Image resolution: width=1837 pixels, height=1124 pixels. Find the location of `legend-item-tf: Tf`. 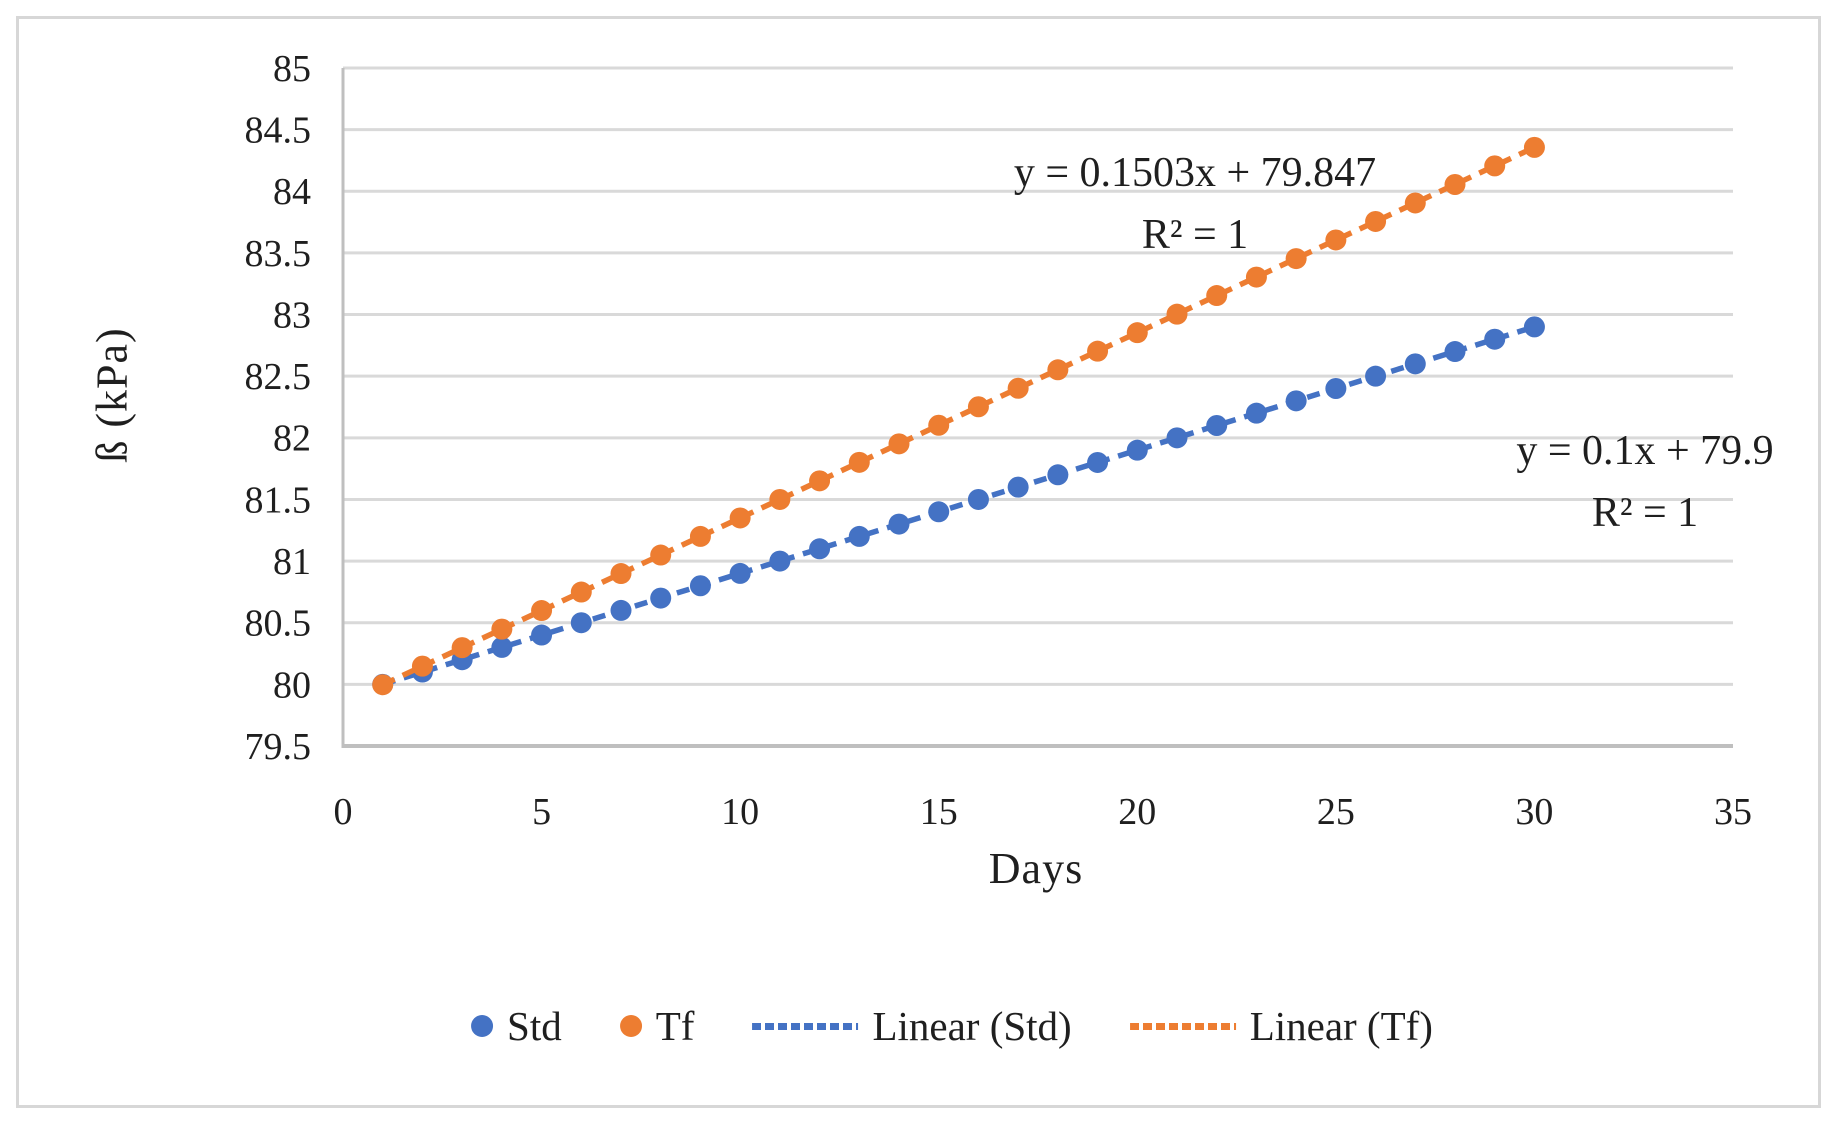

legend-item-tf: Tf is located at coordinates (657, 1026).